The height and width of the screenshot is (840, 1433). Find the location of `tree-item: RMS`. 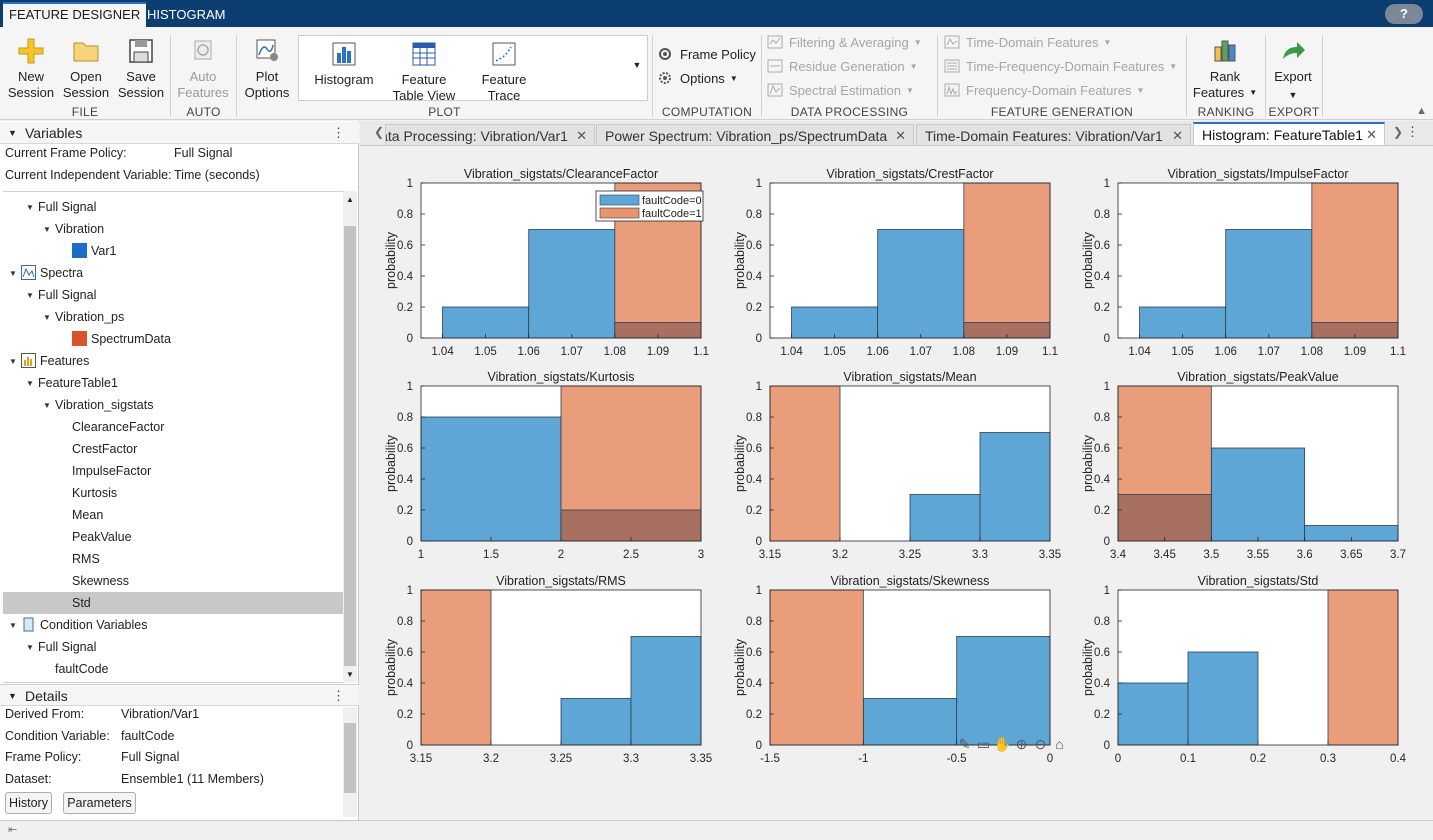

tree-item: RMS is located at coordinates (173, 559).